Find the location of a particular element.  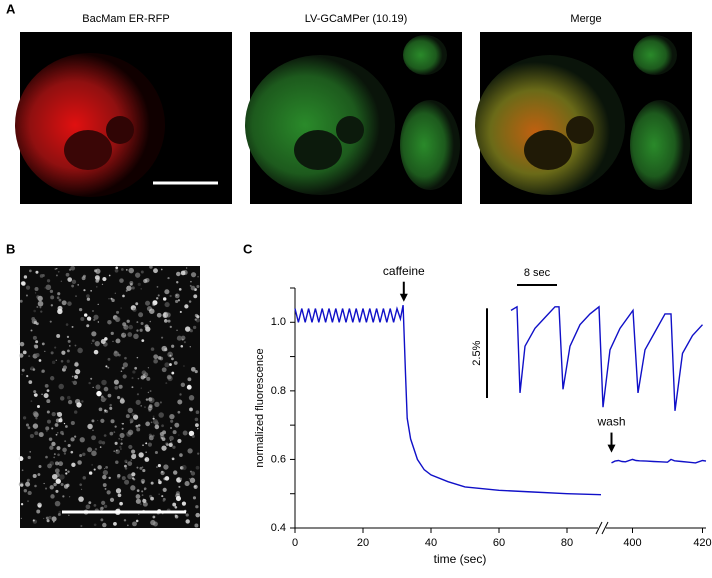

annotation: caffeine is located at coordinates (404, 271).